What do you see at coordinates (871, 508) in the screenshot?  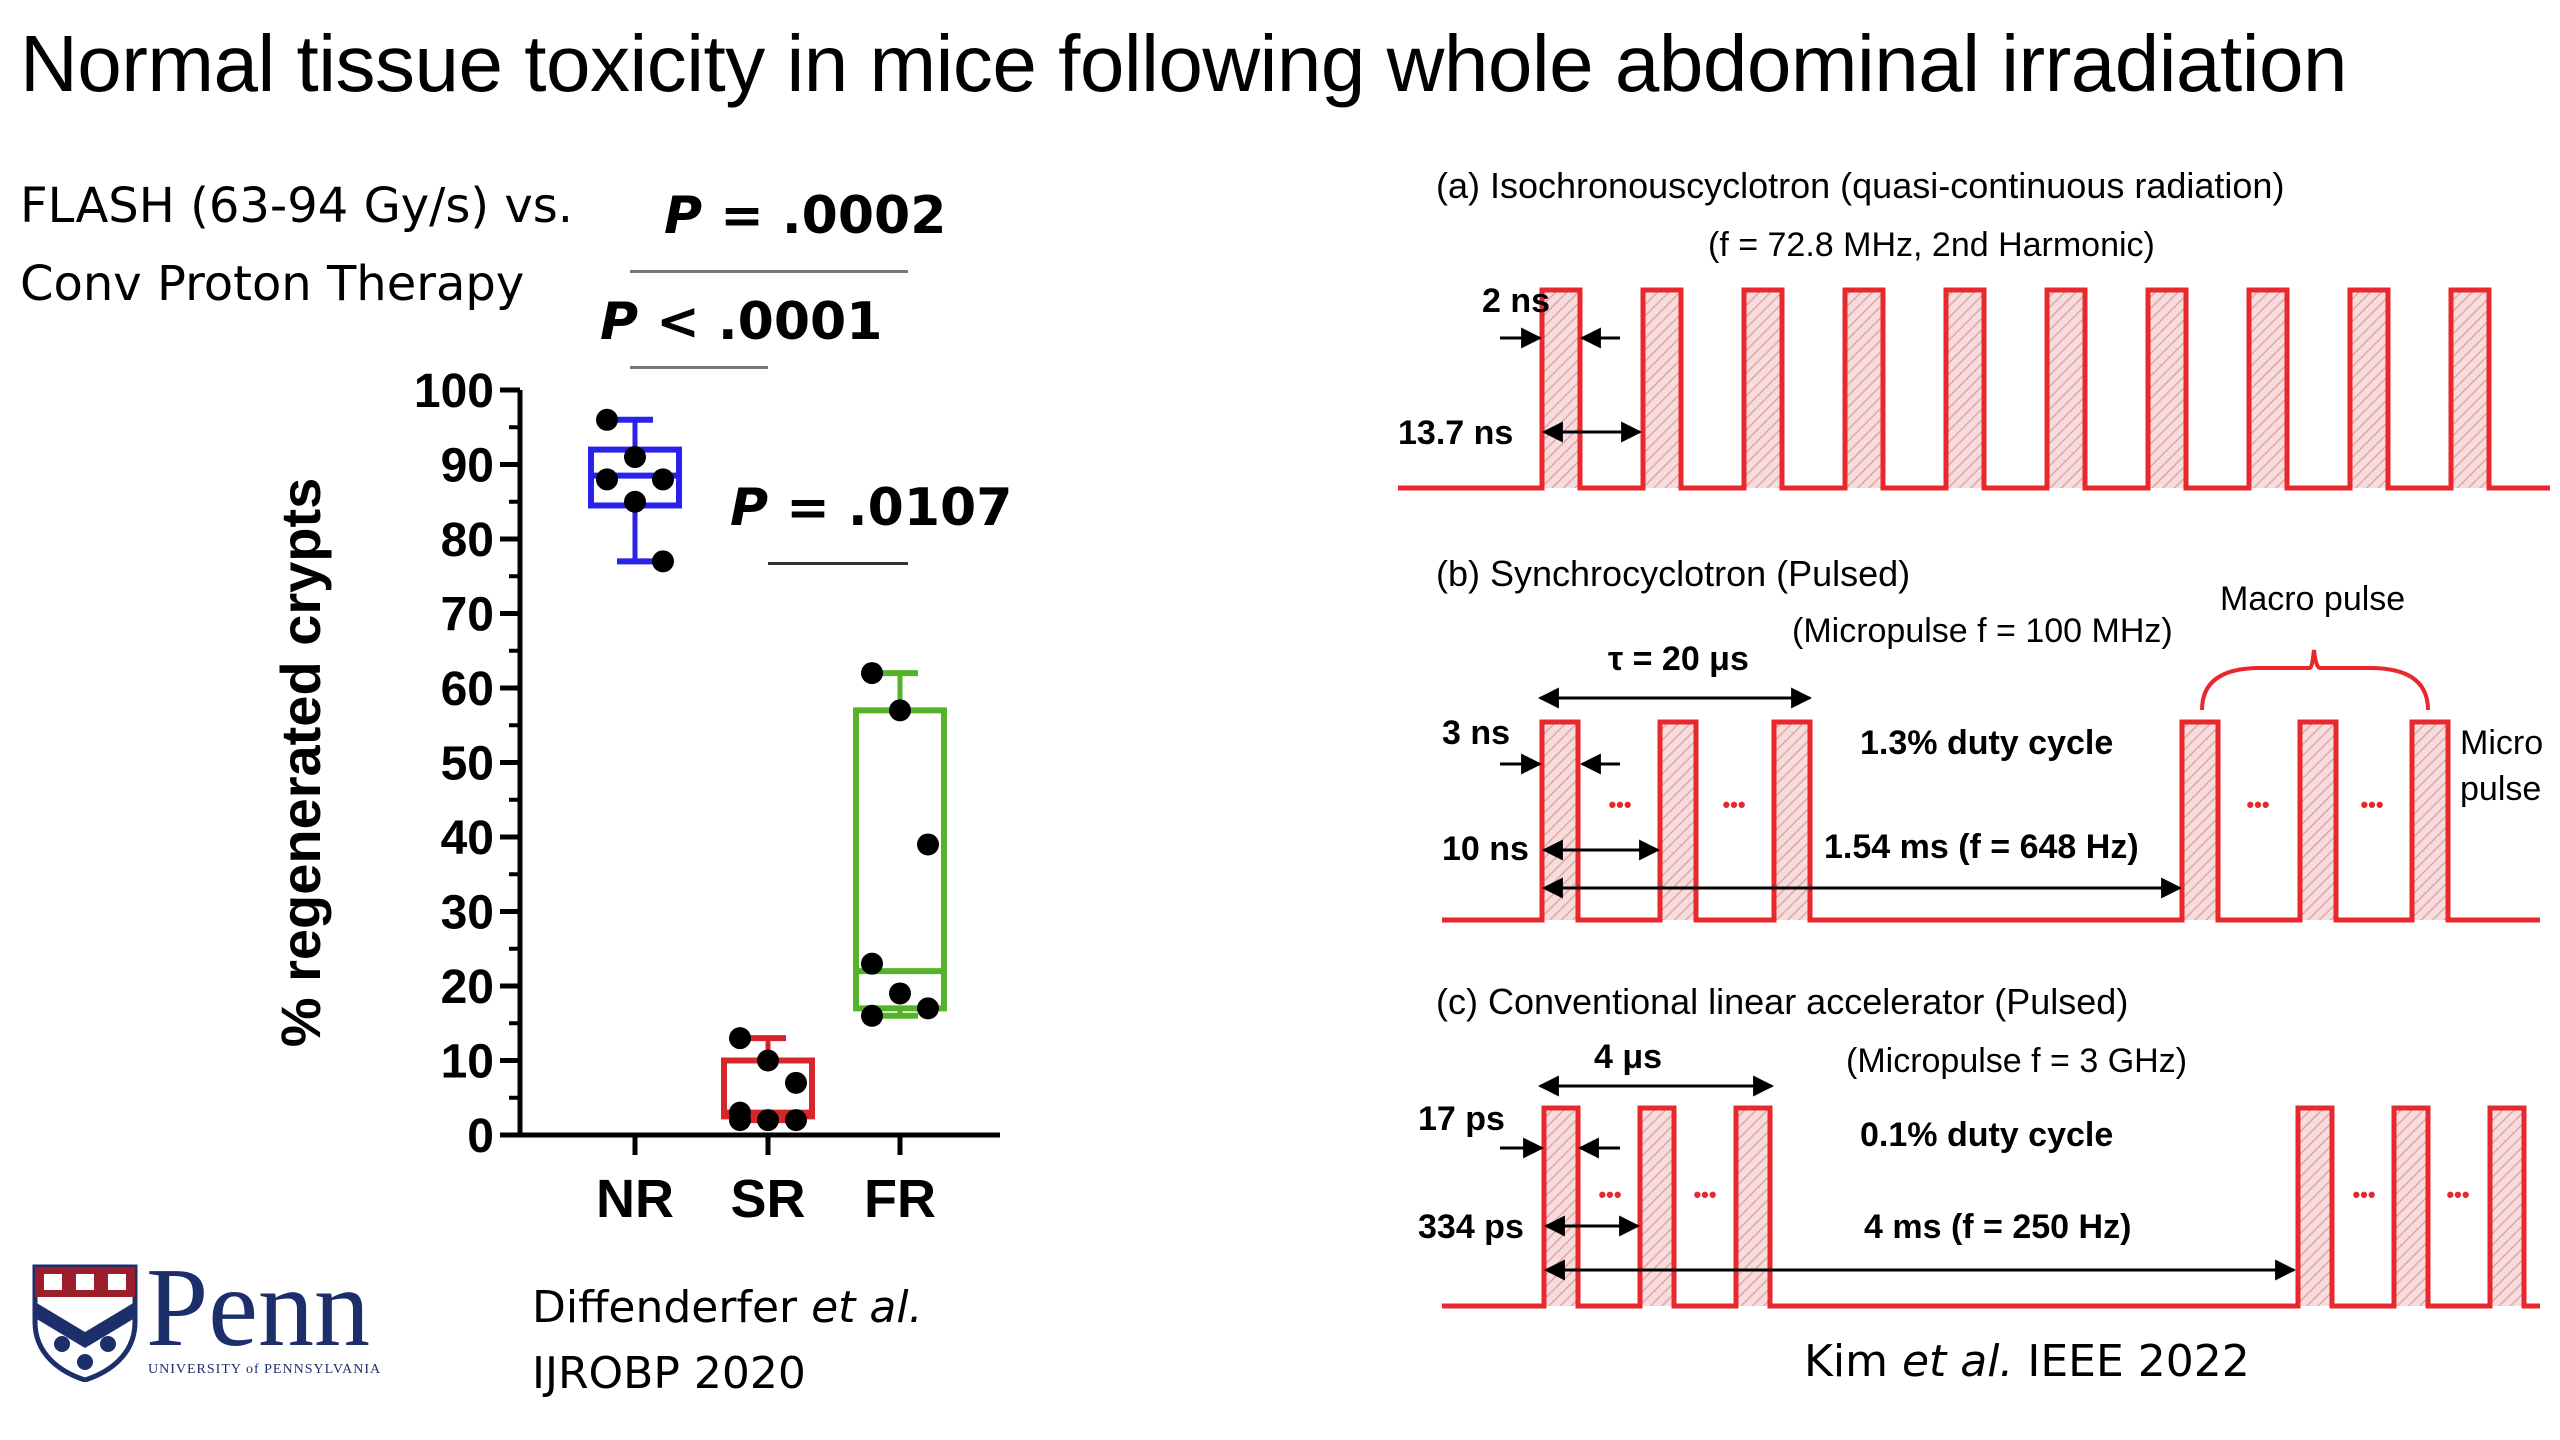 I see `pvalue-sr-fr: P = .0107` at bounding box center [871, 508].